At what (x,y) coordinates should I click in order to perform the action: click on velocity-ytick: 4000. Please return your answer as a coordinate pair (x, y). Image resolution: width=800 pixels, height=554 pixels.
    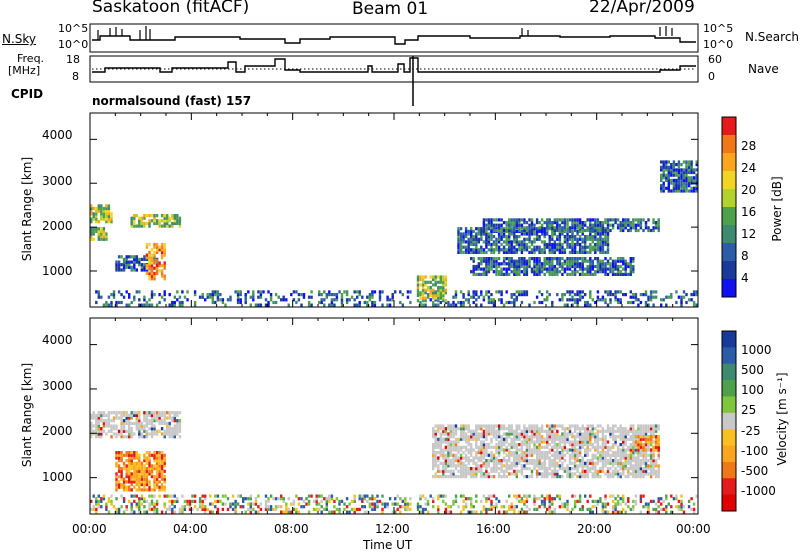
    Looking at the image, I should click on (57, 340).